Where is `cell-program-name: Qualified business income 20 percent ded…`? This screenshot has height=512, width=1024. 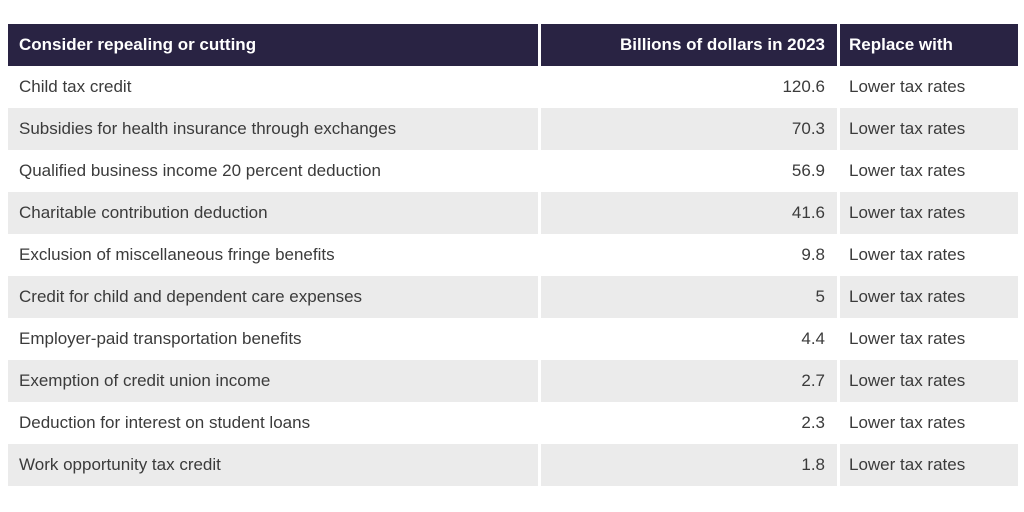
cell-program-name: Qualified business income 20 percent ded… is located at coordinates (273, 171).